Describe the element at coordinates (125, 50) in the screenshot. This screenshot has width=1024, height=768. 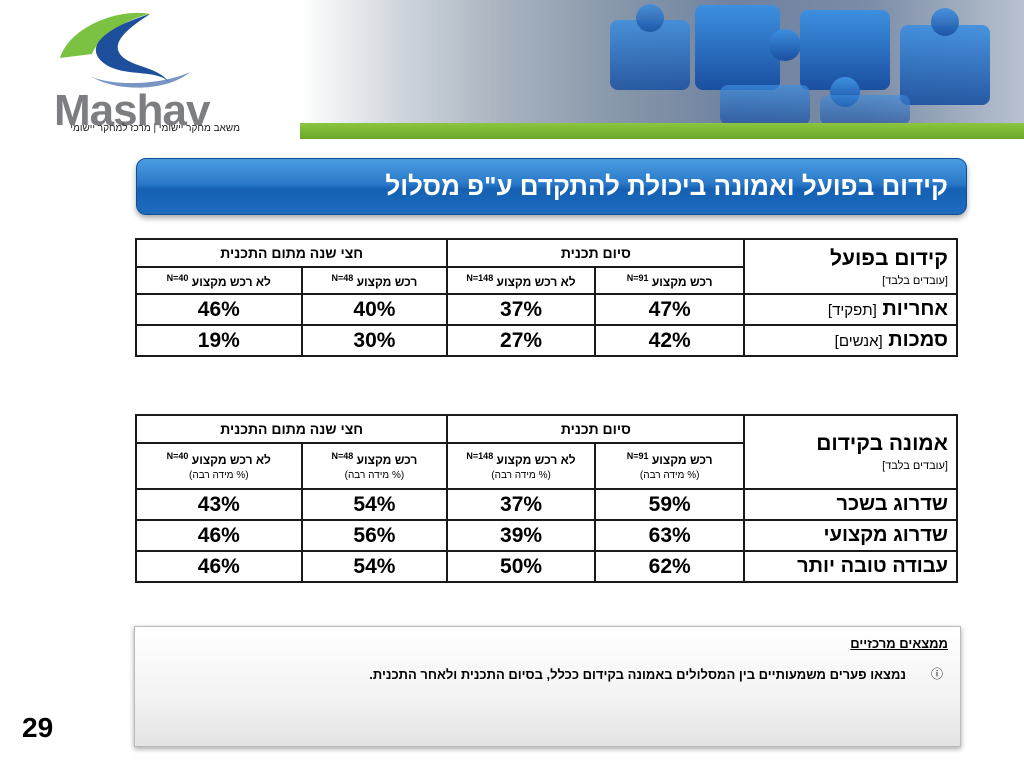
I see `logo-swoosh-icon` at that location.